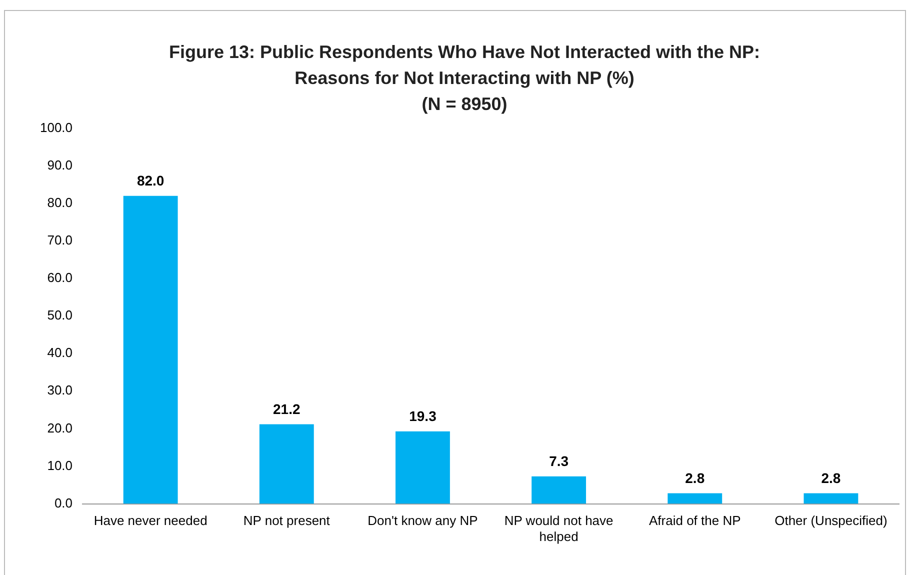  I want to click on y-tick-label: 50.0, so click(60, 315).